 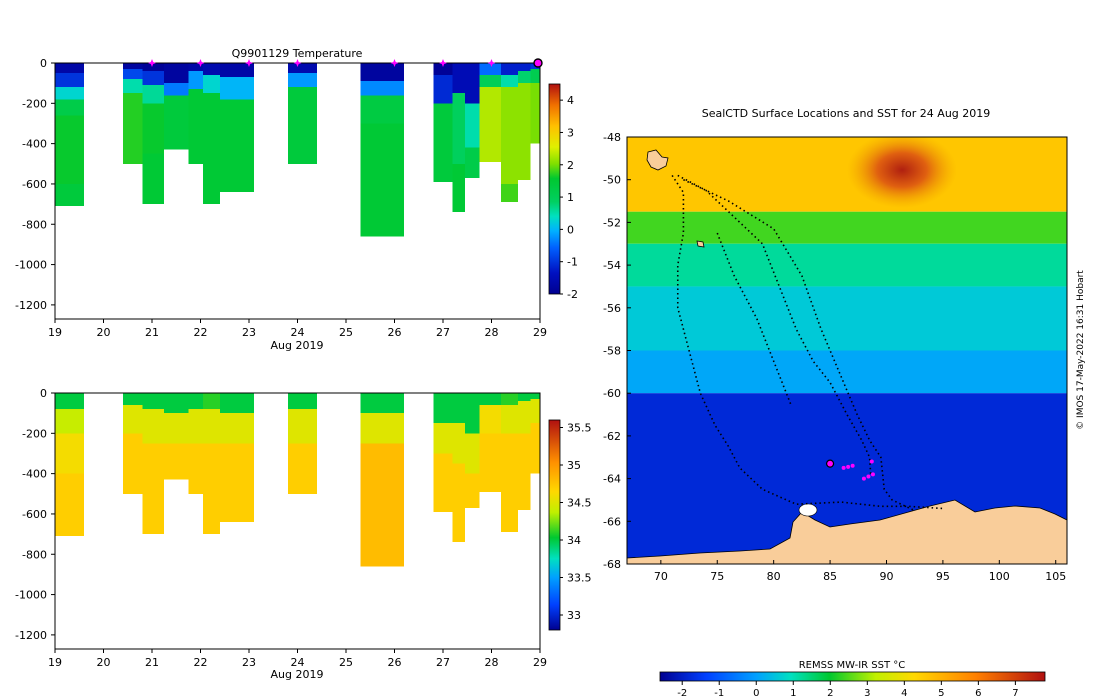 I want to click on y-tick-label: -1000, so click(x=31, y=595).